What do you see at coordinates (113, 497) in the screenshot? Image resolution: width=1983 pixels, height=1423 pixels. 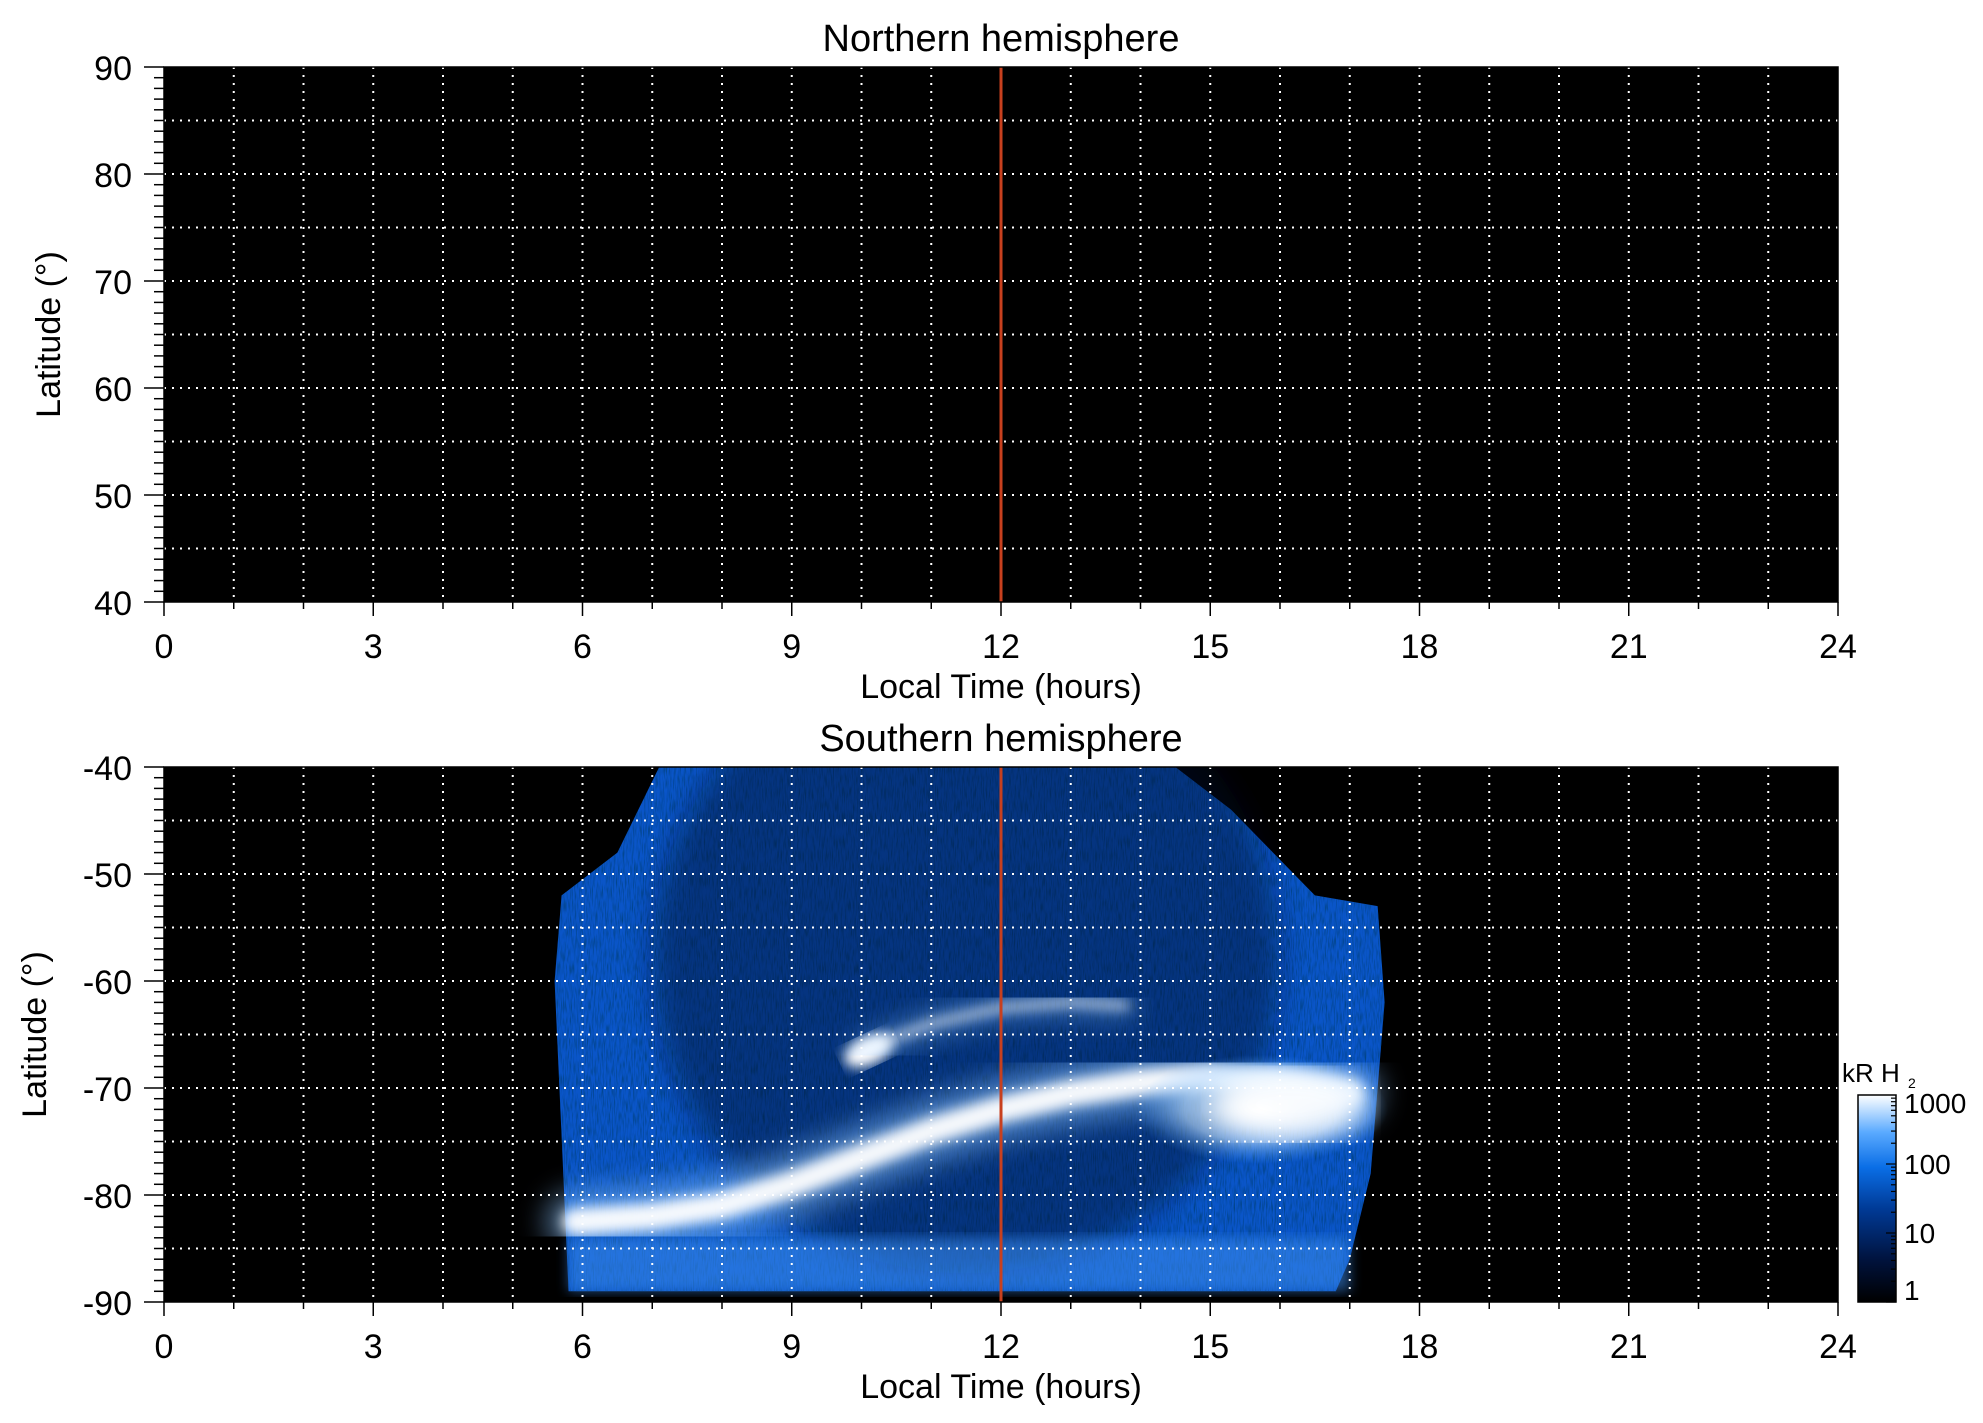 I see `y-tick-label: 50` at bounding box center [113, 497].